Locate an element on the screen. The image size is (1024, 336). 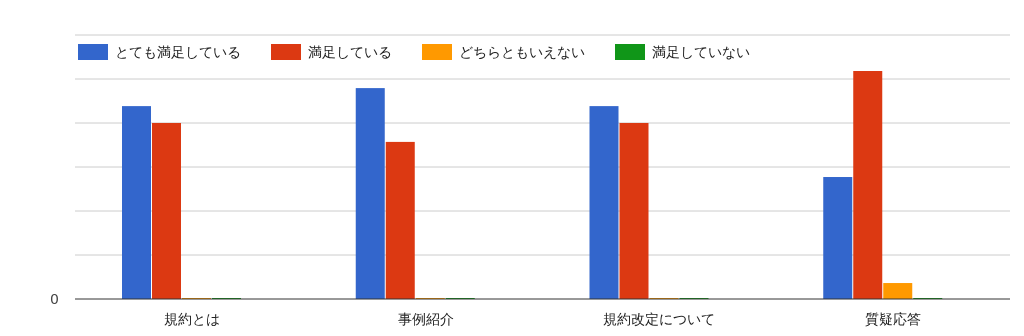
text: 0 is located at coordinates (54, 299).